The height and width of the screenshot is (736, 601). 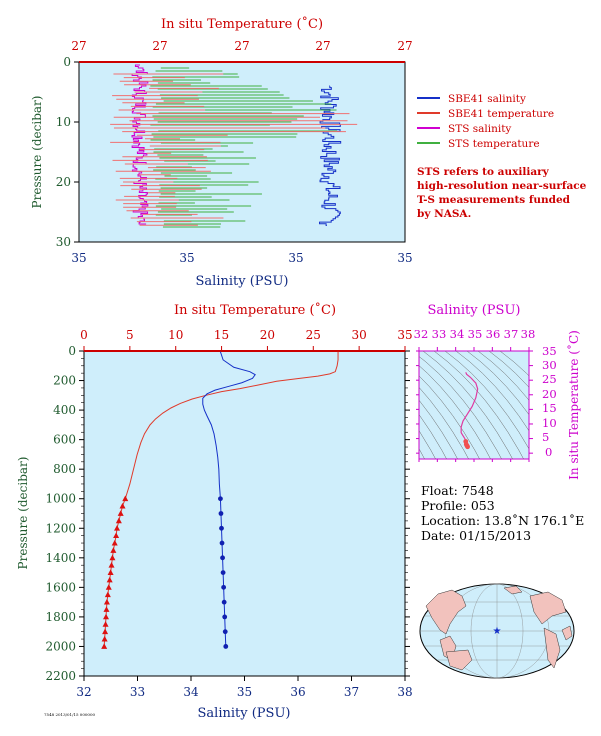 What do you see at coordinates (511, 334) in the screenshot?
I see `ts-sal-tick: 37` at bounding box center [511, 334].